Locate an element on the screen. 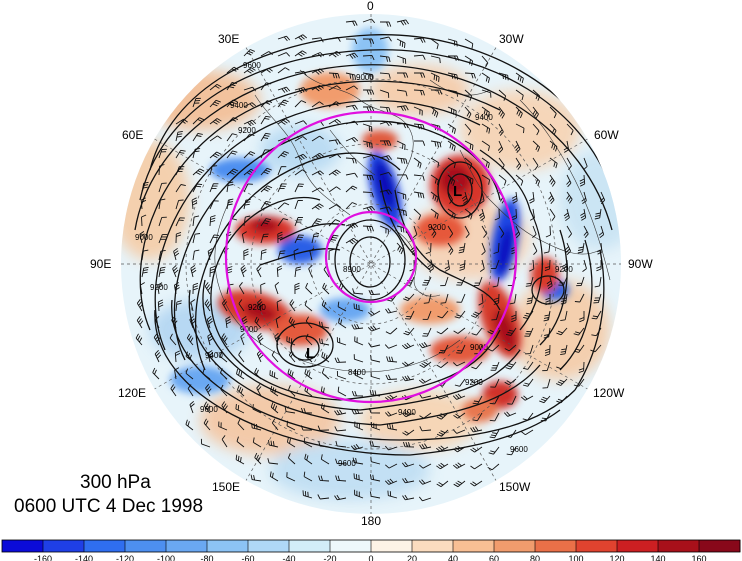  contour-label: 9200 is located at coordinates (257, 307).